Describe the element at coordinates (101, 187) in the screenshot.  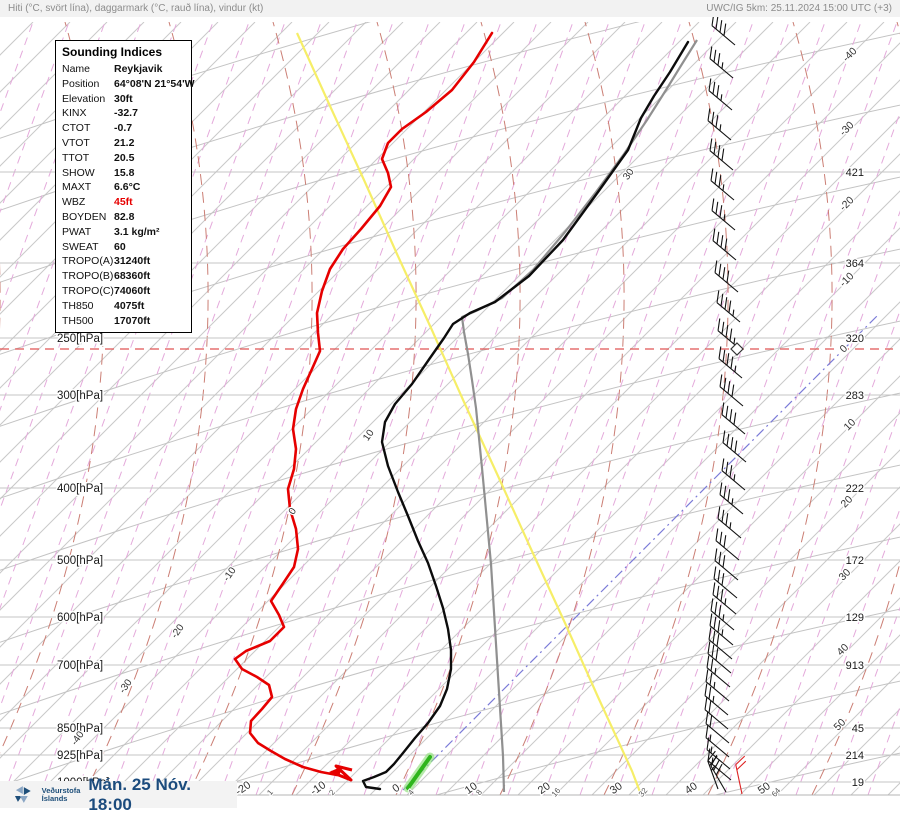
I see `index-row-maxt: MAXT 6.6°C` at that location.